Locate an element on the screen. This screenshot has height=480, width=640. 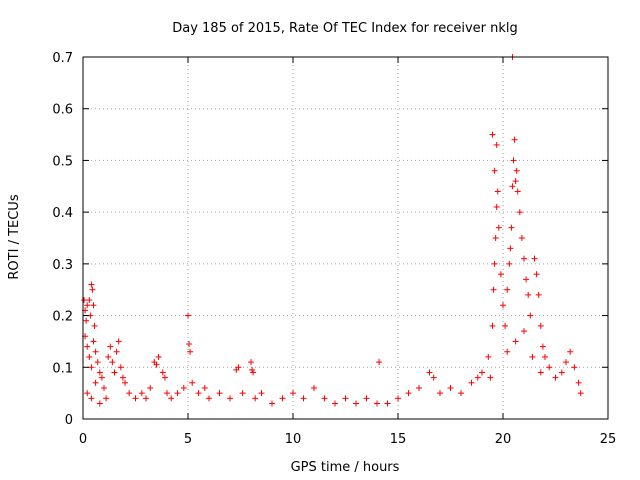
x-tick-label: 10 is located at coordinates (293, 439).